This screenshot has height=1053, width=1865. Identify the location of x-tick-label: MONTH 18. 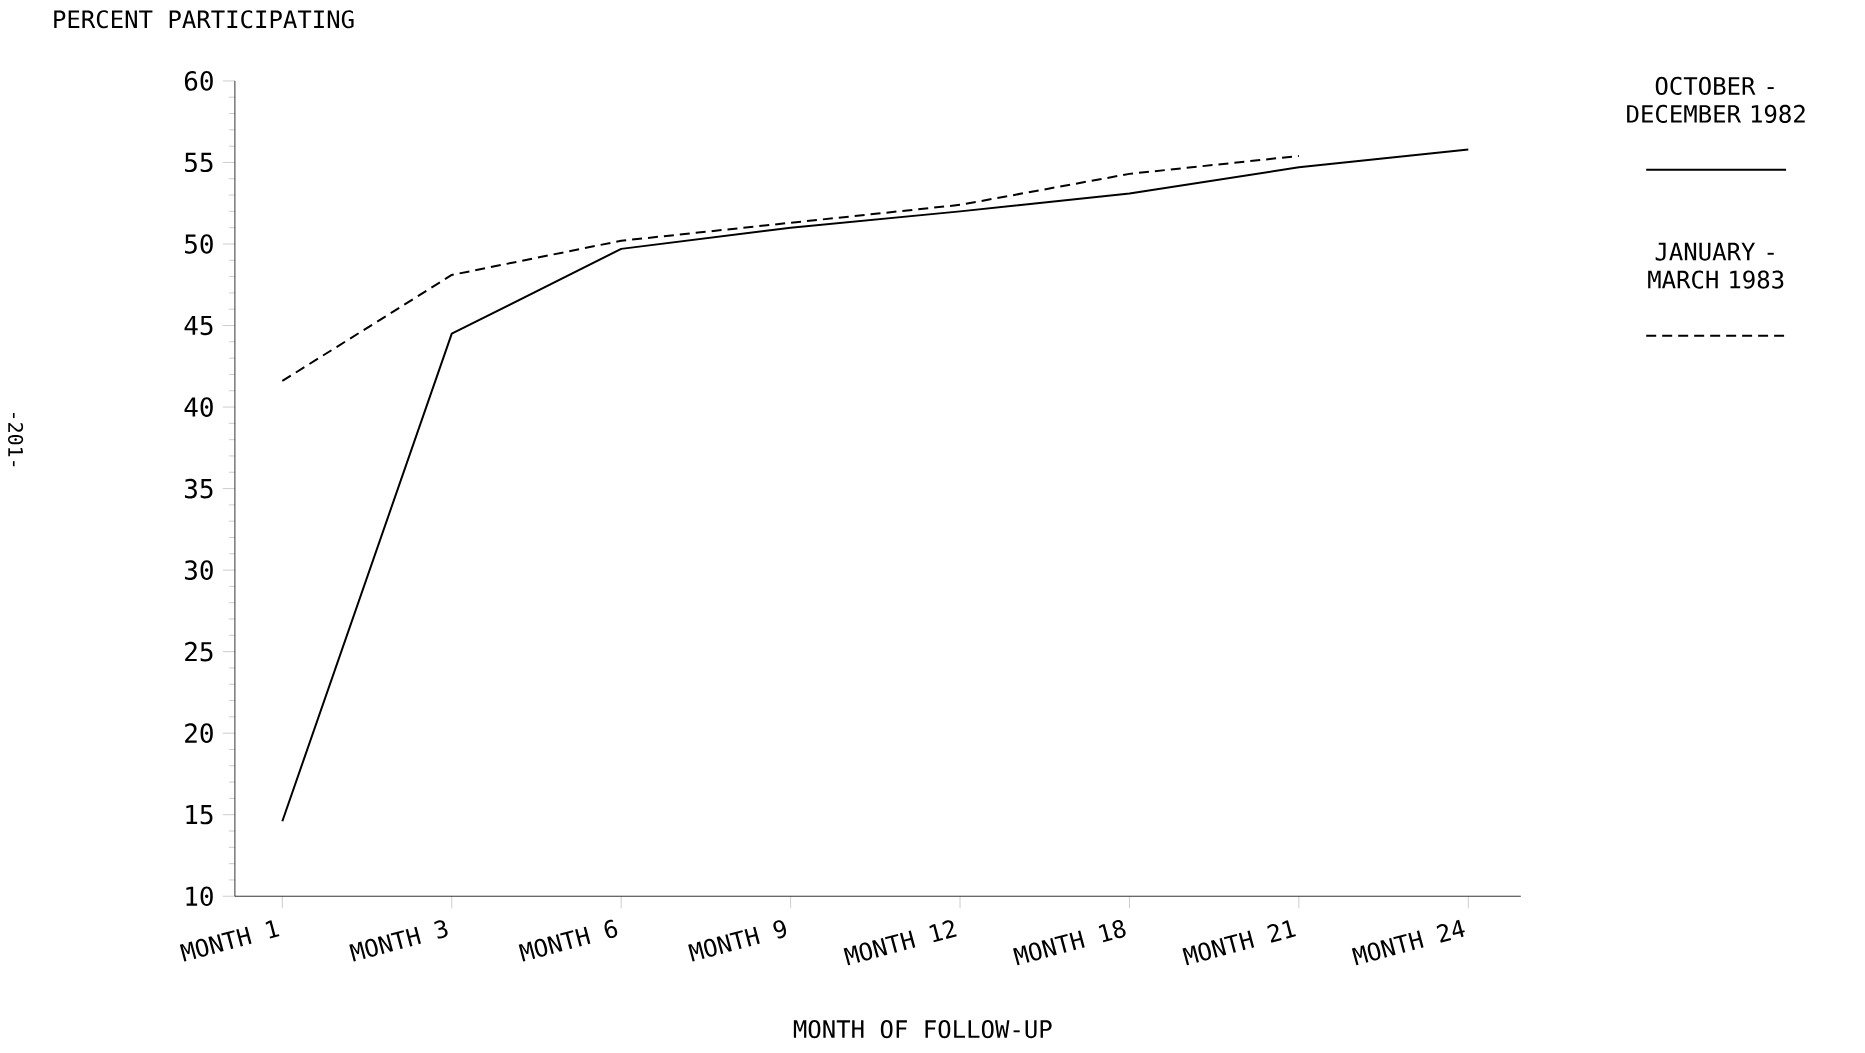
(1069, 943).